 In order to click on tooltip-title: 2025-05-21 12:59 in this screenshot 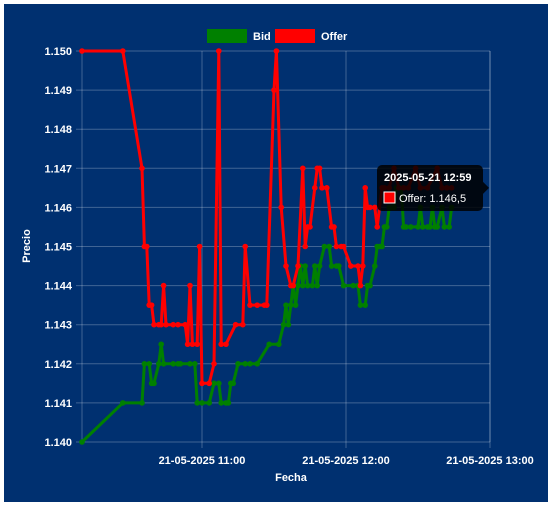, I will do `click(427, 178)`.